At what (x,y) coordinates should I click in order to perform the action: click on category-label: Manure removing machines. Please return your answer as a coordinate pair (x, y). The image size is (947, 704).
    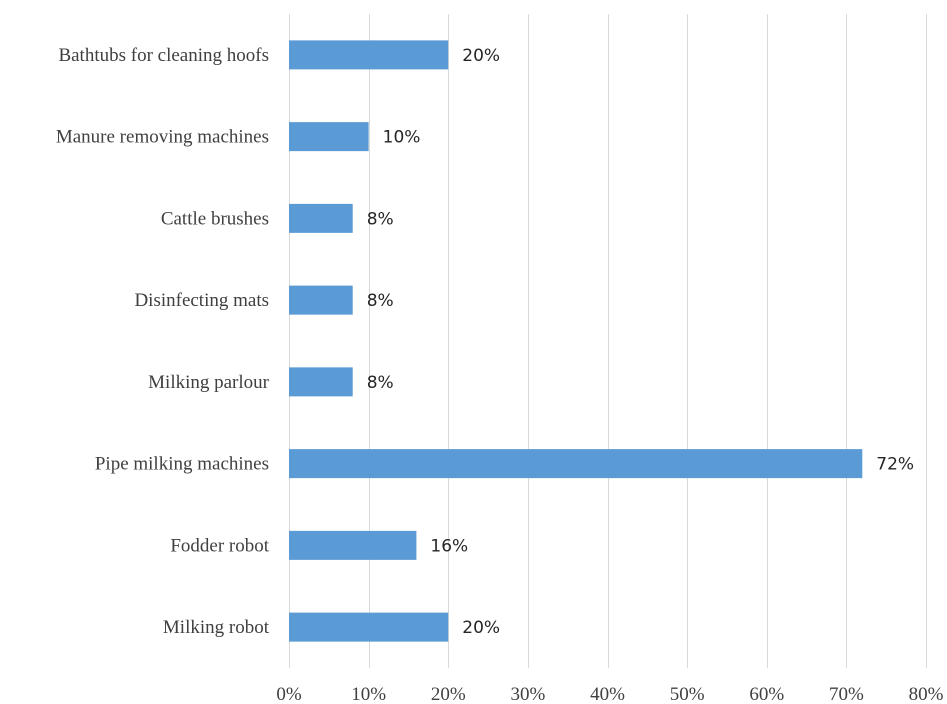
    Looking at the image, I should click on (162, 137).